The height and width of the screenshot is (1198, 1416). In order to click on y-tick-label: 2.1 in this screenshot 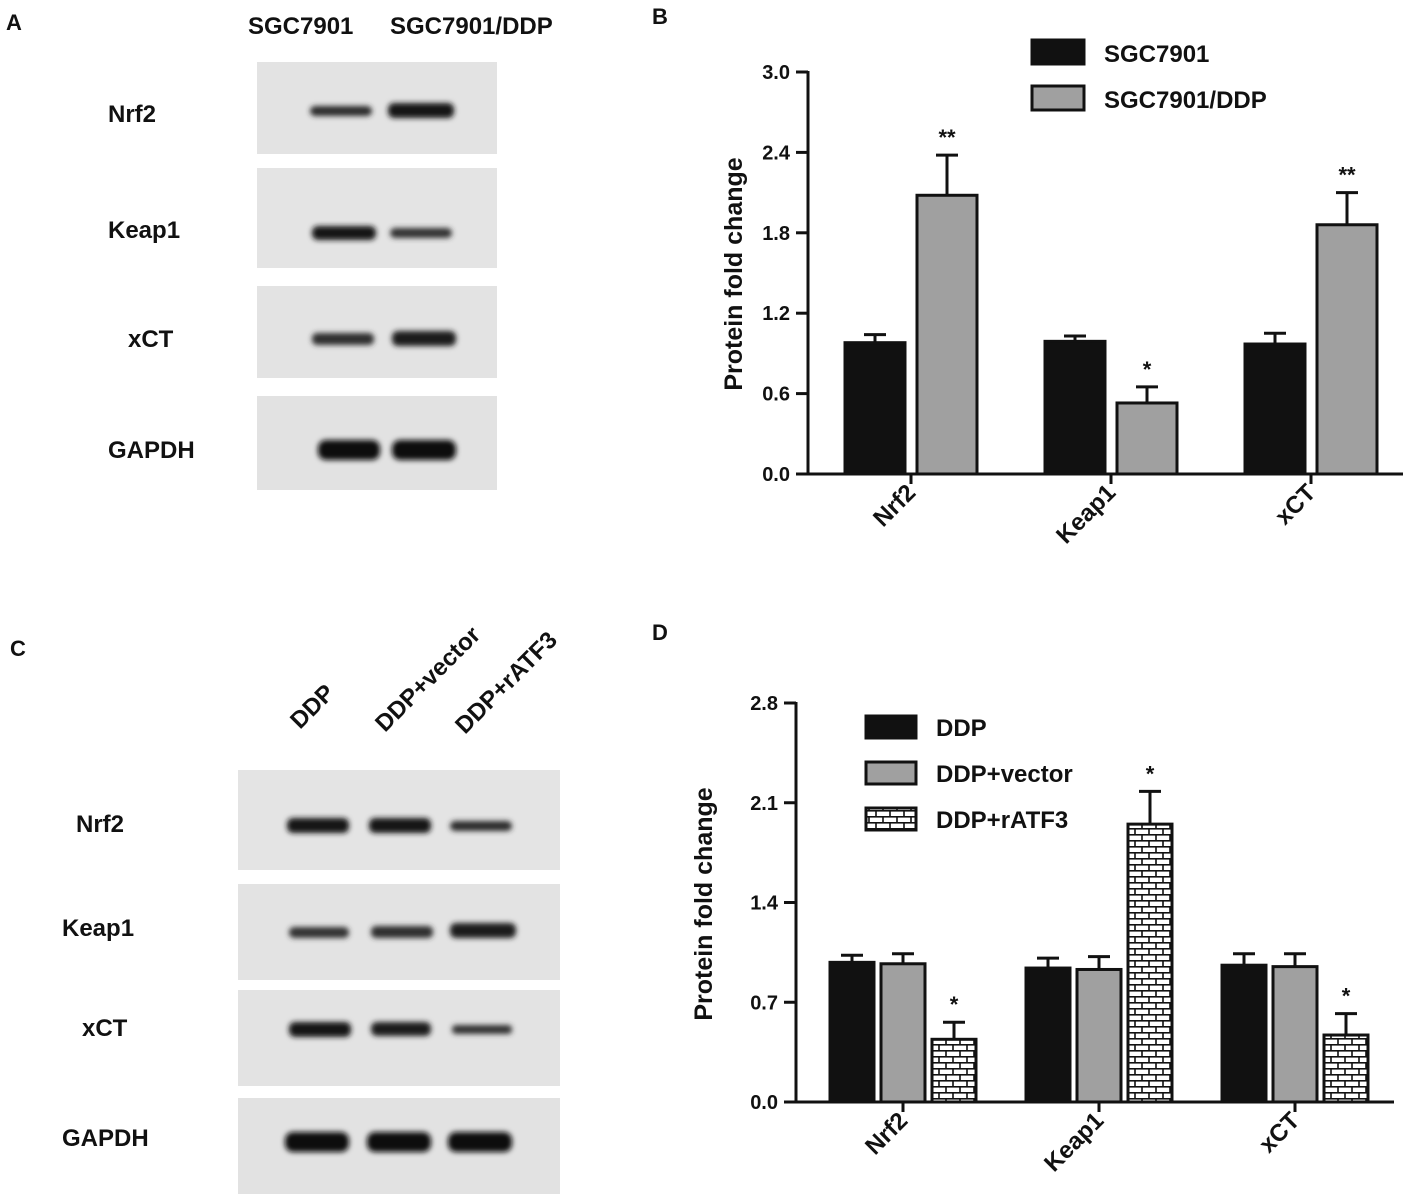, I will do `click(764, 804)`.